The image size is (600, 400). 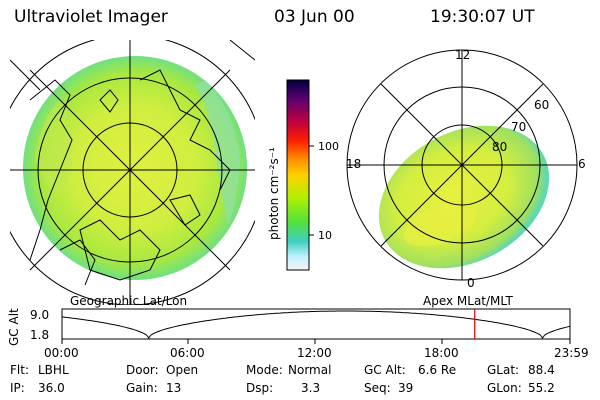 I want to click on flt-key: Flt:, so click(x=19, y=370).